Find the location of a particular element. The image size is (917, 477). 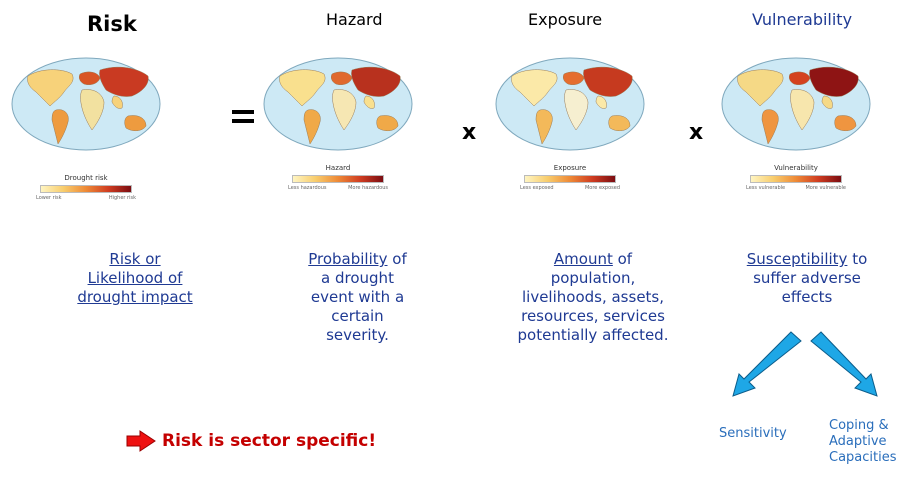

vulnerability-desc-rest: to is located at coordinates (857, 259).